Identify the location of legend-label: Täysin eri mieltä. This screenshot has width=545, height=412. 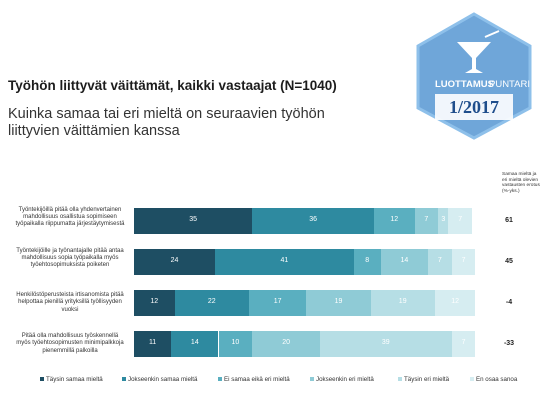
(427, 379).